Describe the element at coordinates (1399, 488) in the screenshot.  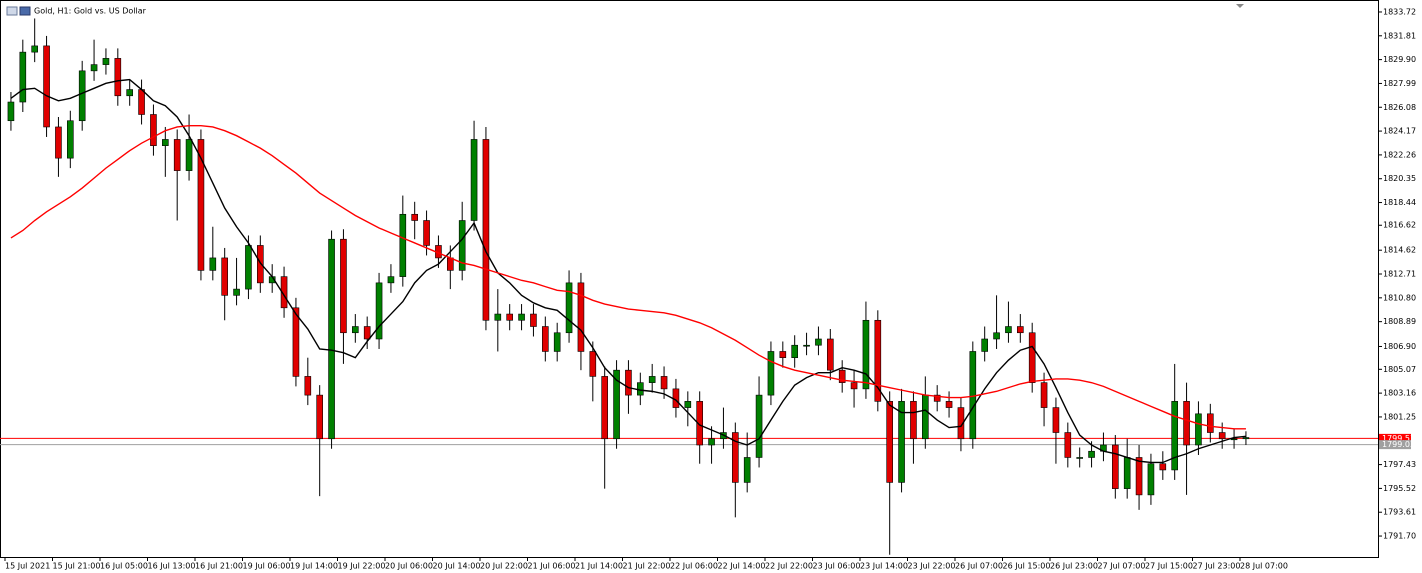
I see `y-tick-label: 1795.52` at that location.